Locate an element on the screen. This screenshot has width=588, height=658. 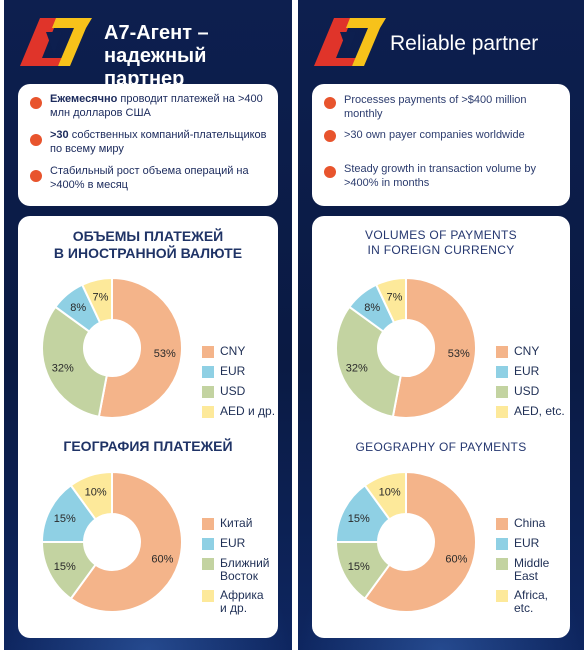
legend-item: Africa, etc. is located at coordinates (540, 602).